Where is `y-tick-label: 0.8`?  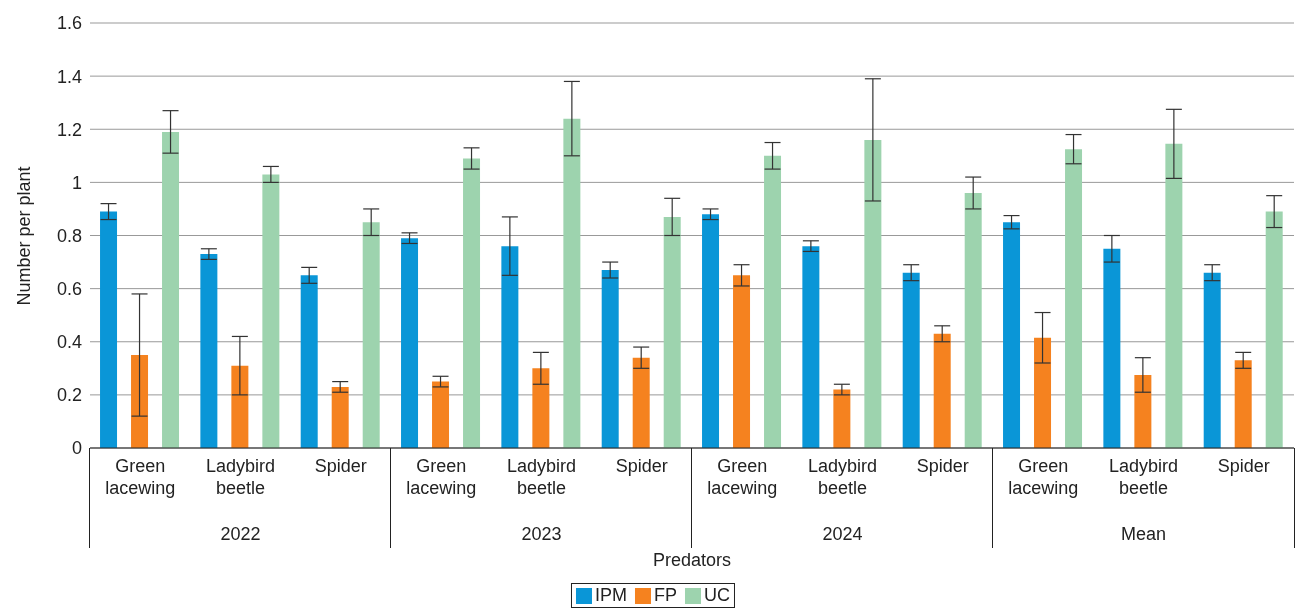 y-tick-label: 0.8 is located at coordinates (69, 235).